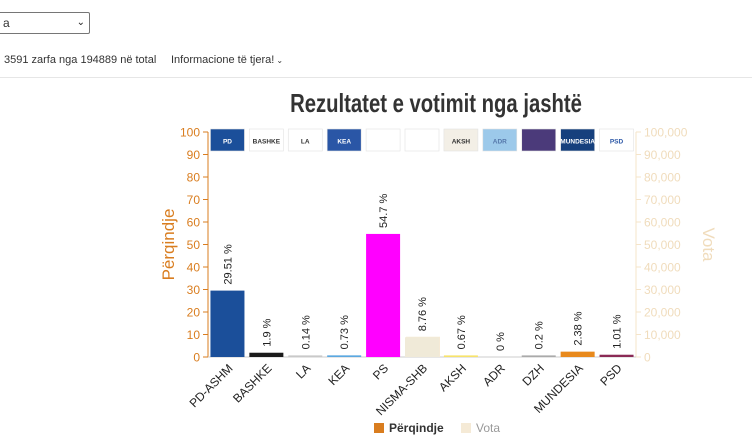 The height and width of the screenshot is (440, 752). Describe the element at coordinates (338, 374) in the screenshot. I see `x-tick-label: KEA` at that location.